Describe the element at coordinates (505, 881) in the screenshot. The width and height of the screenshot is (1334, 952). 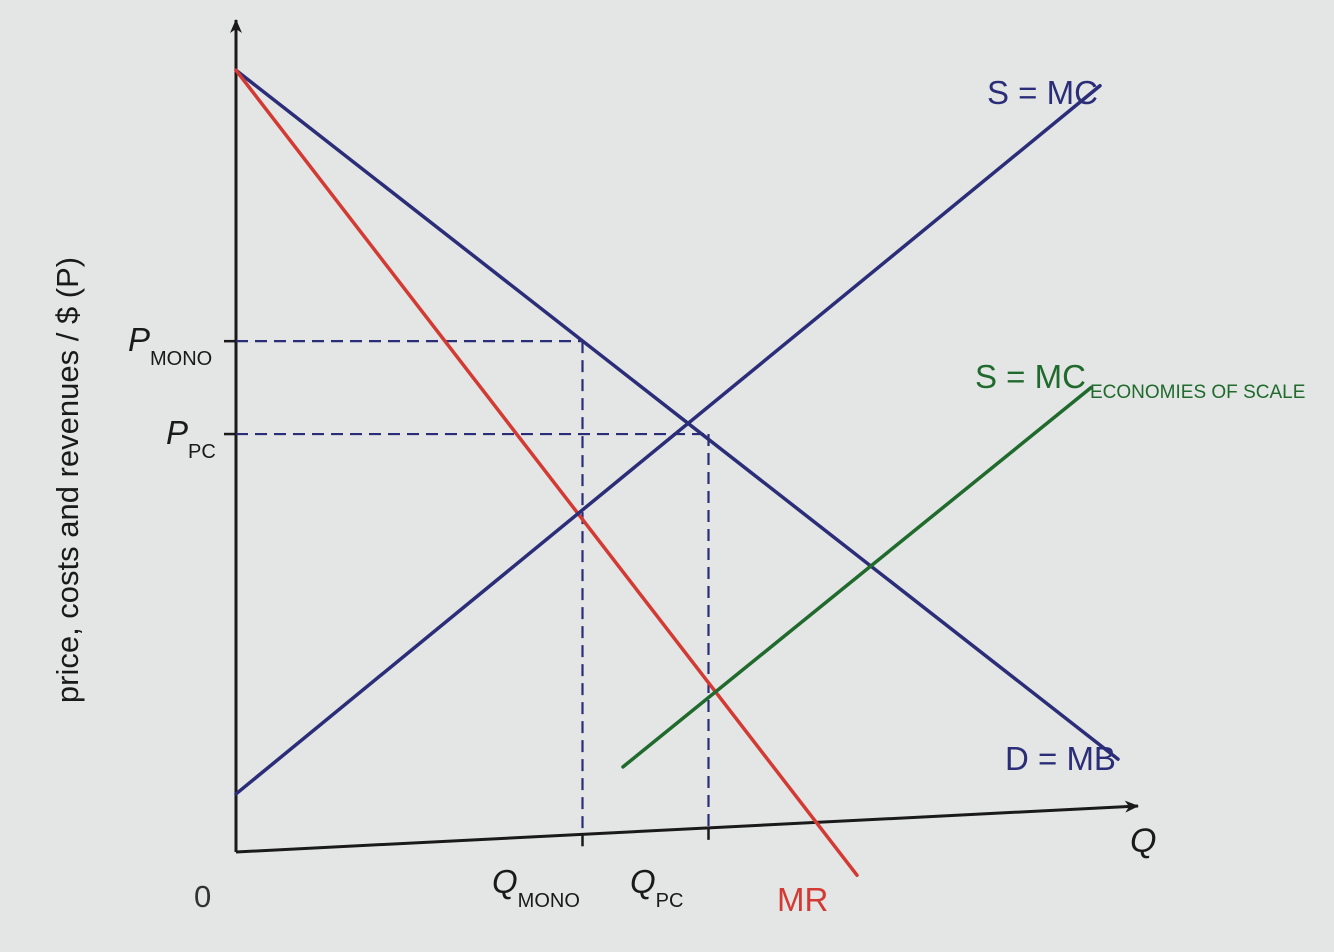
I see `quantity-tick-label-mono-main: Q` at that location.